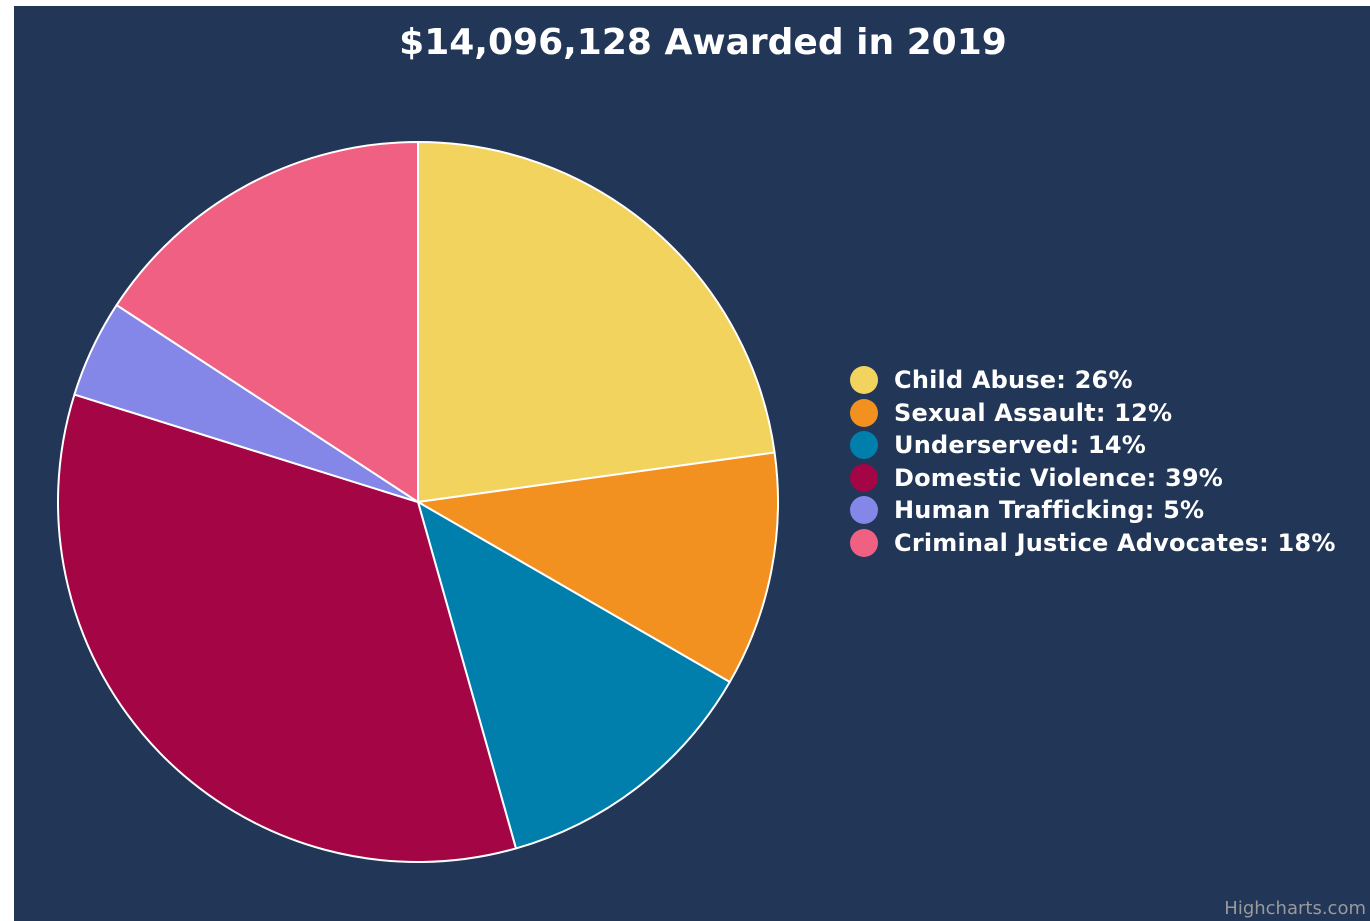 This screenshot has height=921, width=1370. Describe the element at coordinates (1115, 542) in the screenshot. I see `legend-label: Criminal Justice Advocates: 18%` at that location.